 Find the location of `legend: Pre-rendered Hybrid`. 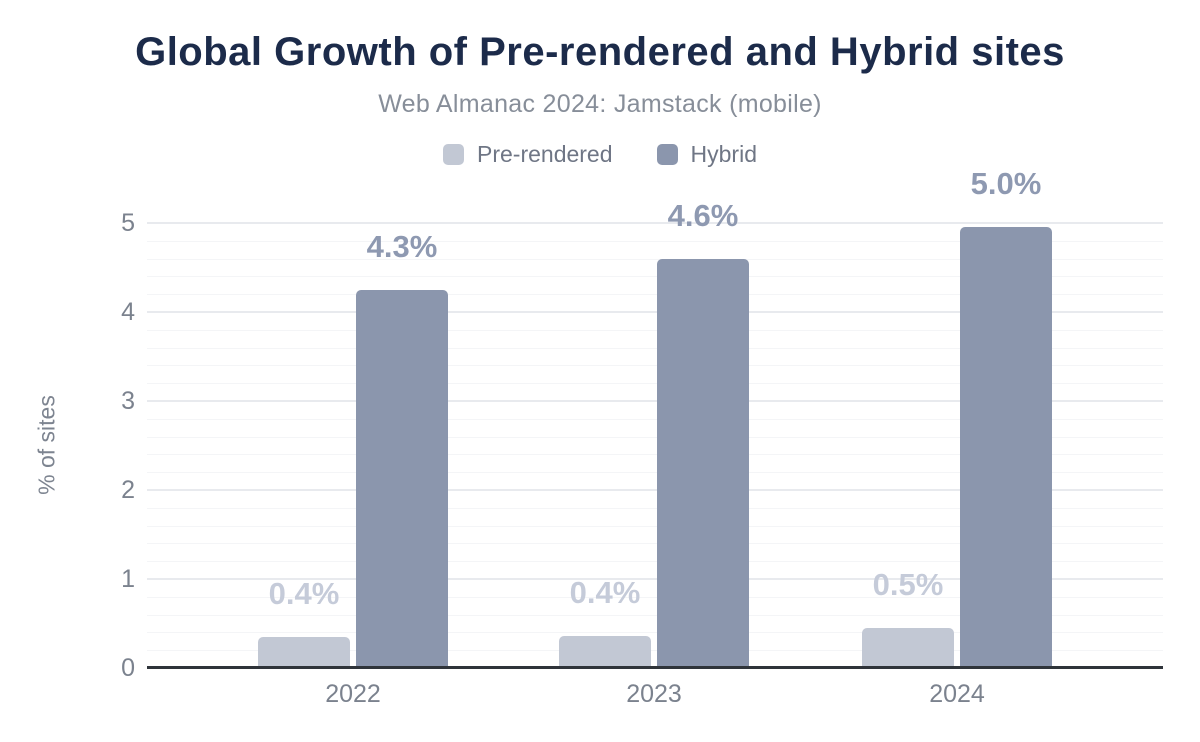

legend: Pre-rendered Hybrid is located at coordinates (600, 154).